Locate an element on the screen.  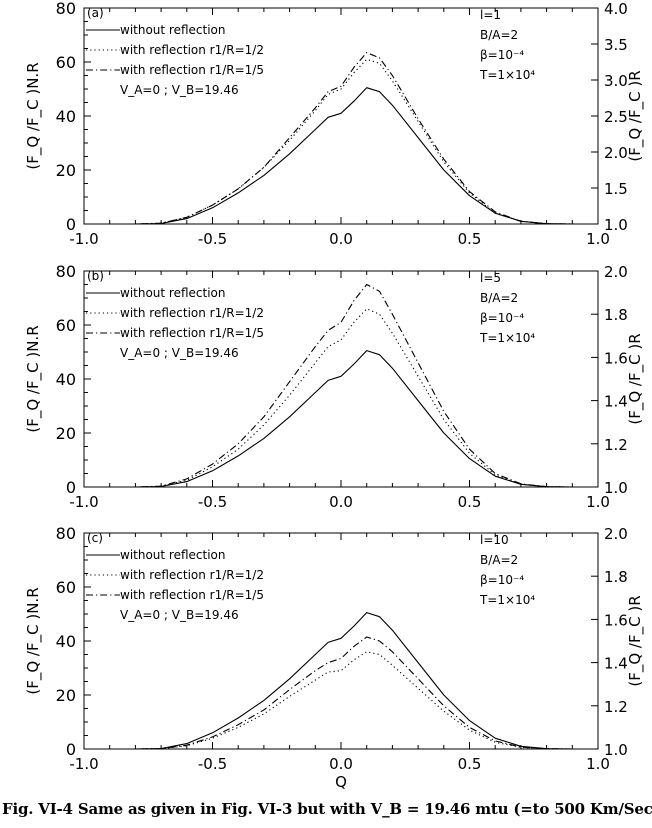
y-right-tick-label: 3.5 is located at coordinates (616, 45).